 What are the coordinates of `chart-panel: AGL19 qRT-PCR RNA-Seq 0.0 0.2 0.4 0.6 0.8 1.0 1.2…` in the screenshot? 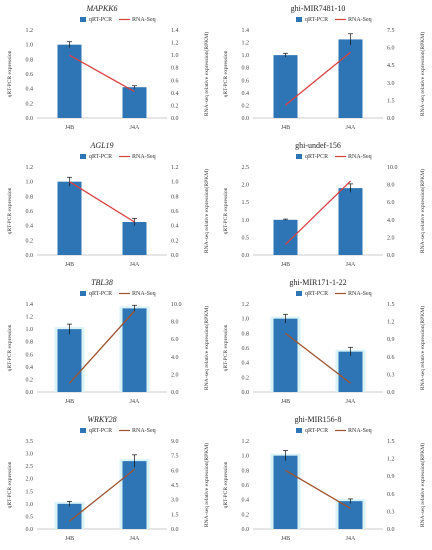 It's located at (108, 205).